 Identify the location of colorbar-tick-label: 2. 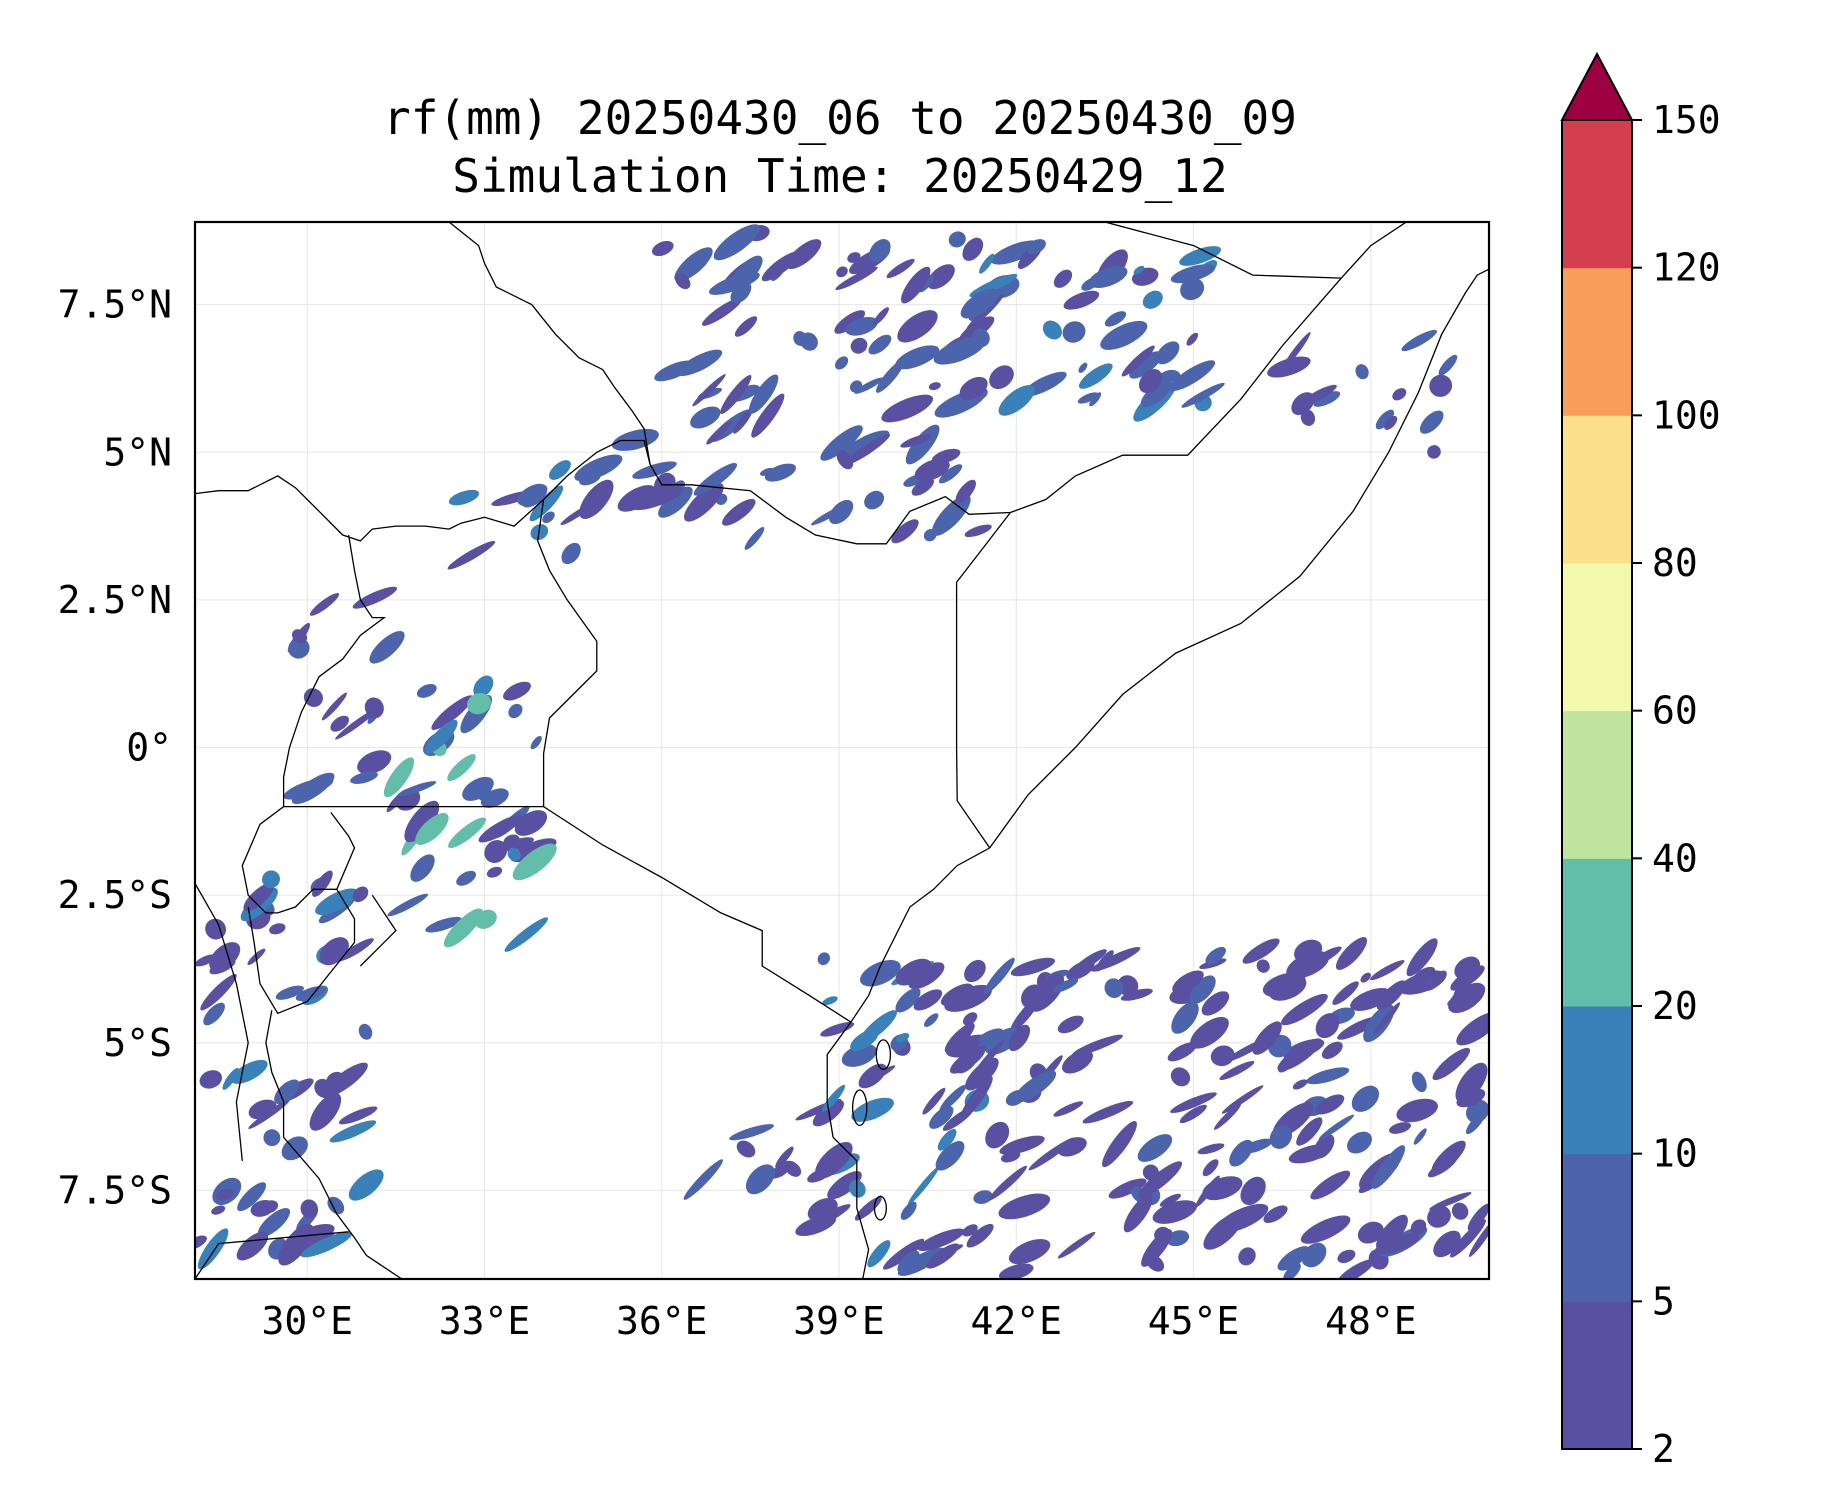
(1663, 1449).